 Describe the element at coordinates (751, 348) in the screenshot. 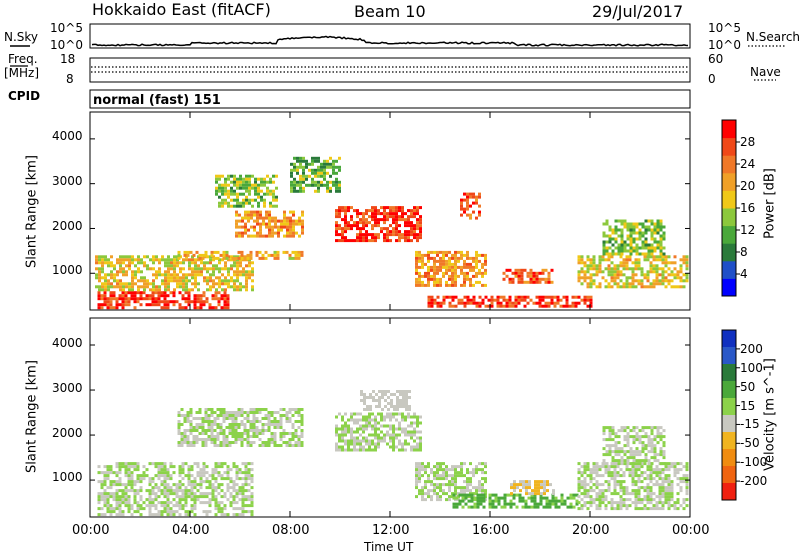

I see `colorbar-tick-label: 200` at that location.